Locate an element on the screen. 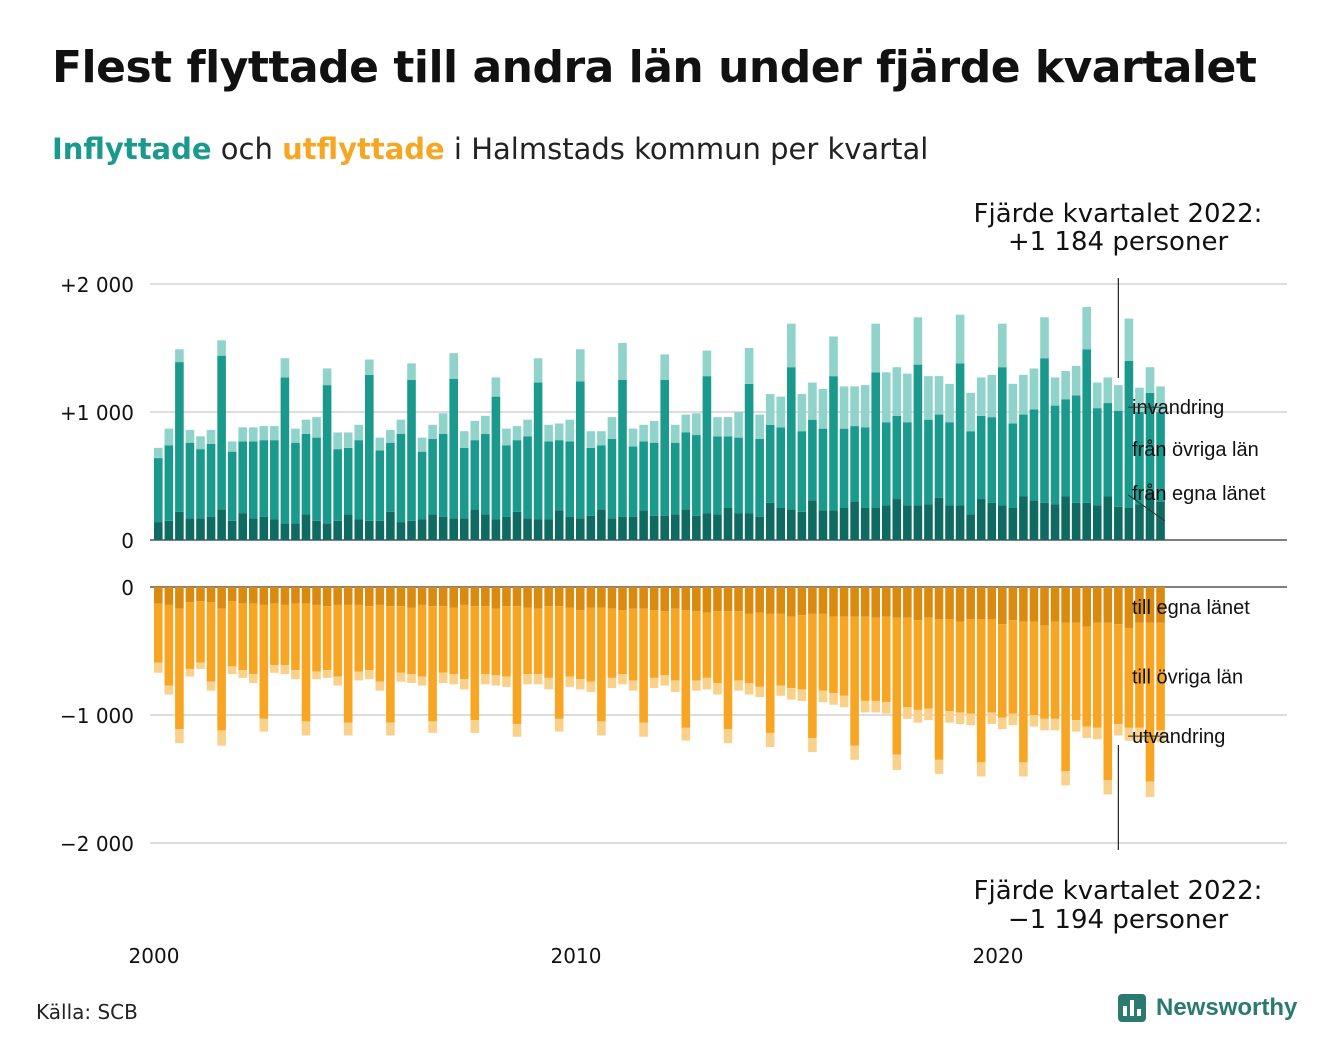 This screenshot has height=1060, width=1340. series-label-outflow: utvandring is located at coordinates (1178, 737).